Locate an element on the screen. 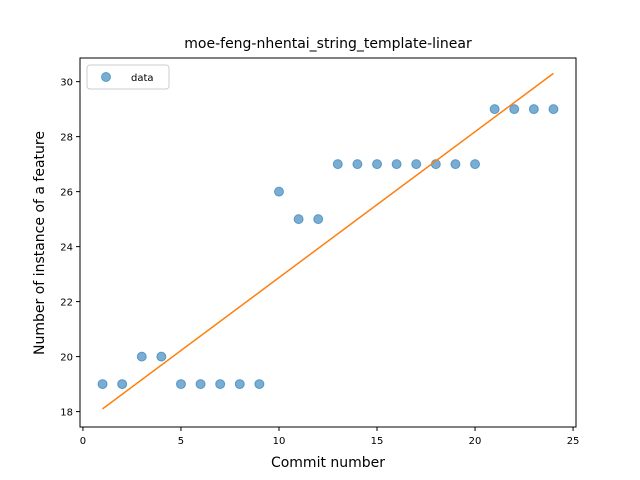 Image resolution: width=640 pixels, height=480 pixels. legend-label-data: data is located at coordinates (142, 78).